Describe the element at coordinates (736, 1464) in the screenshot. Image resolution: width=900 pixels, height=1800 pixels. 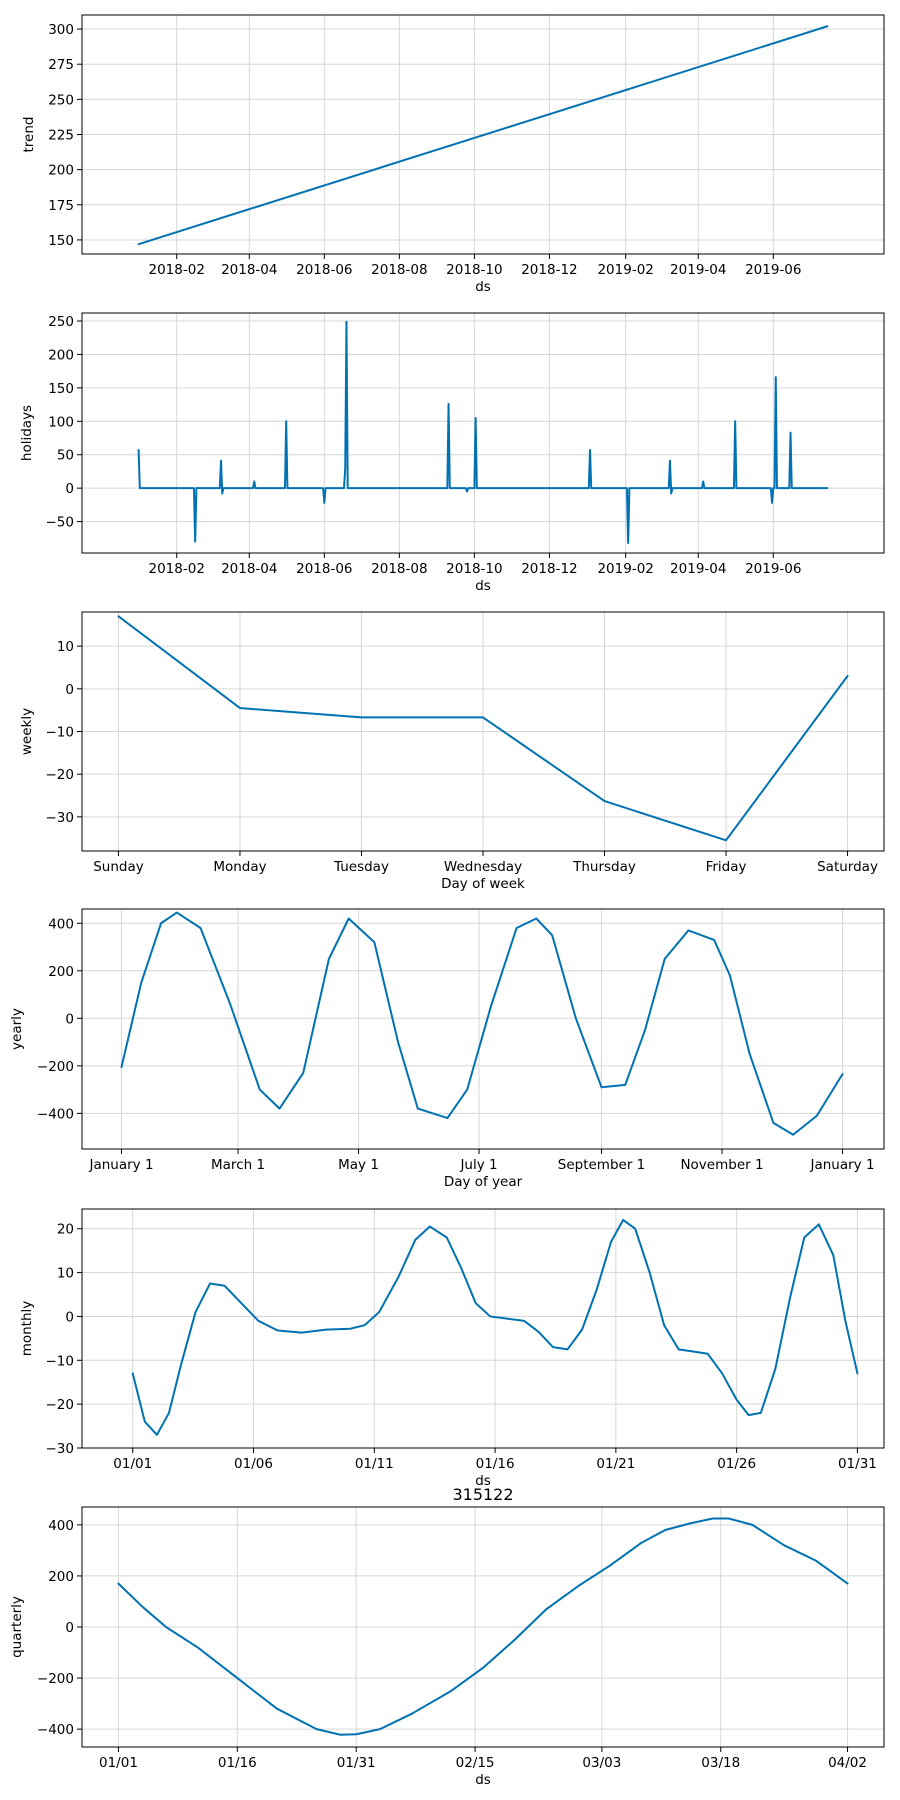
I see `x-tick-label: 01/26` at that location.